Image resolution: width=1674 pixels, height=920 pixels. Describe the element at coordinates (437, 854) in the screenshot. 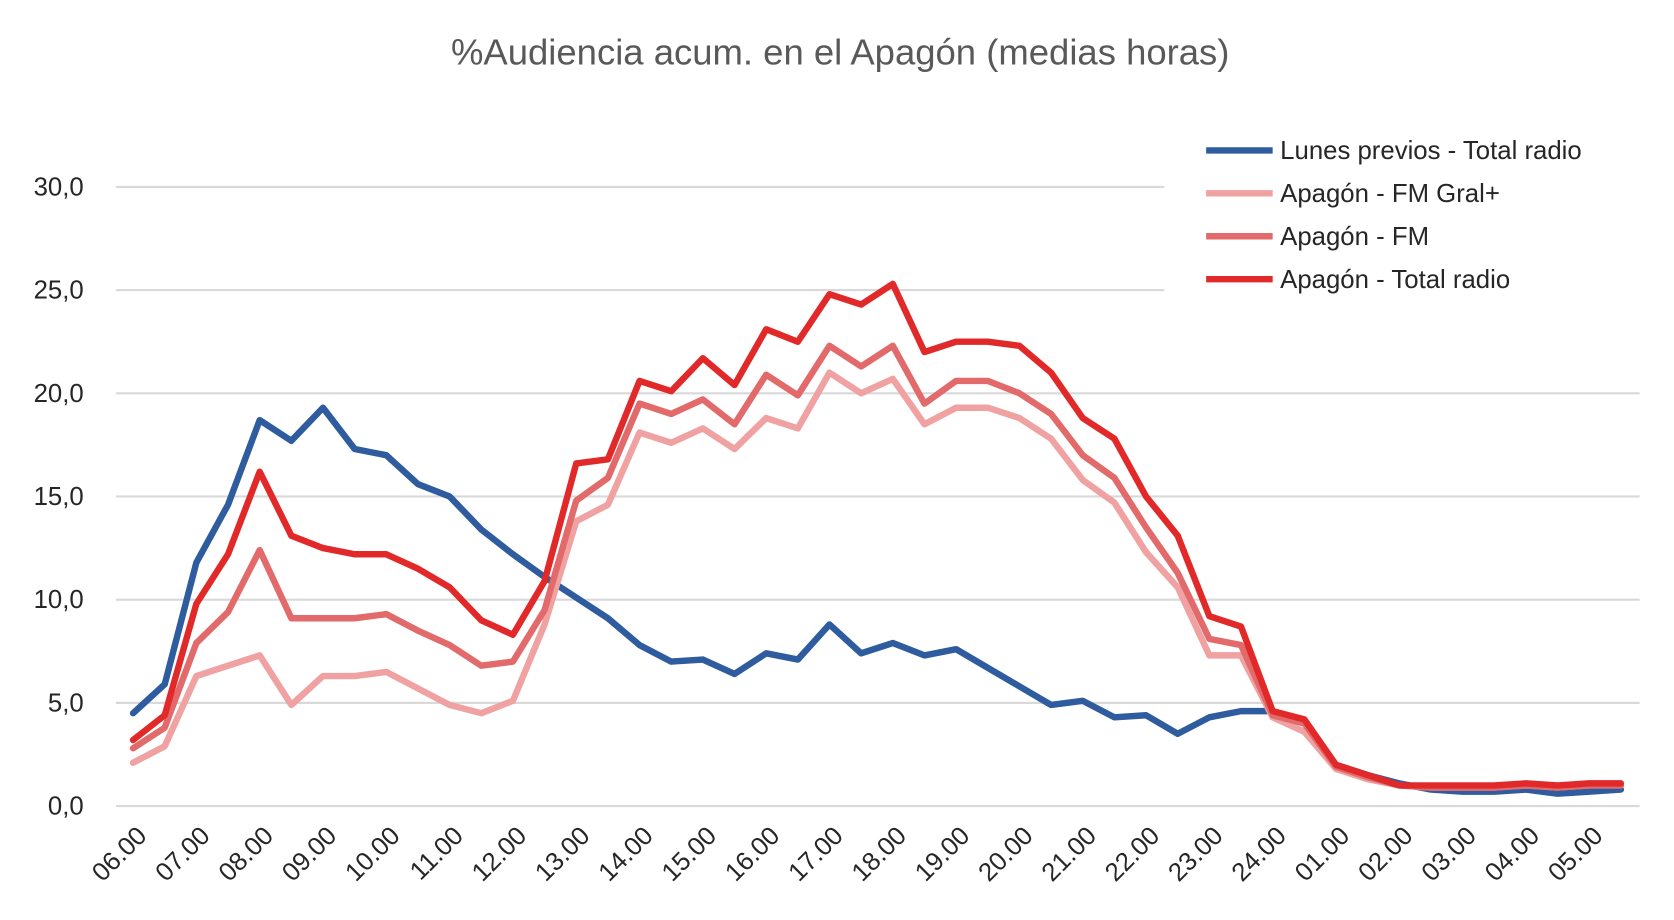

I see `x-tick-label: 11.00` at that location.